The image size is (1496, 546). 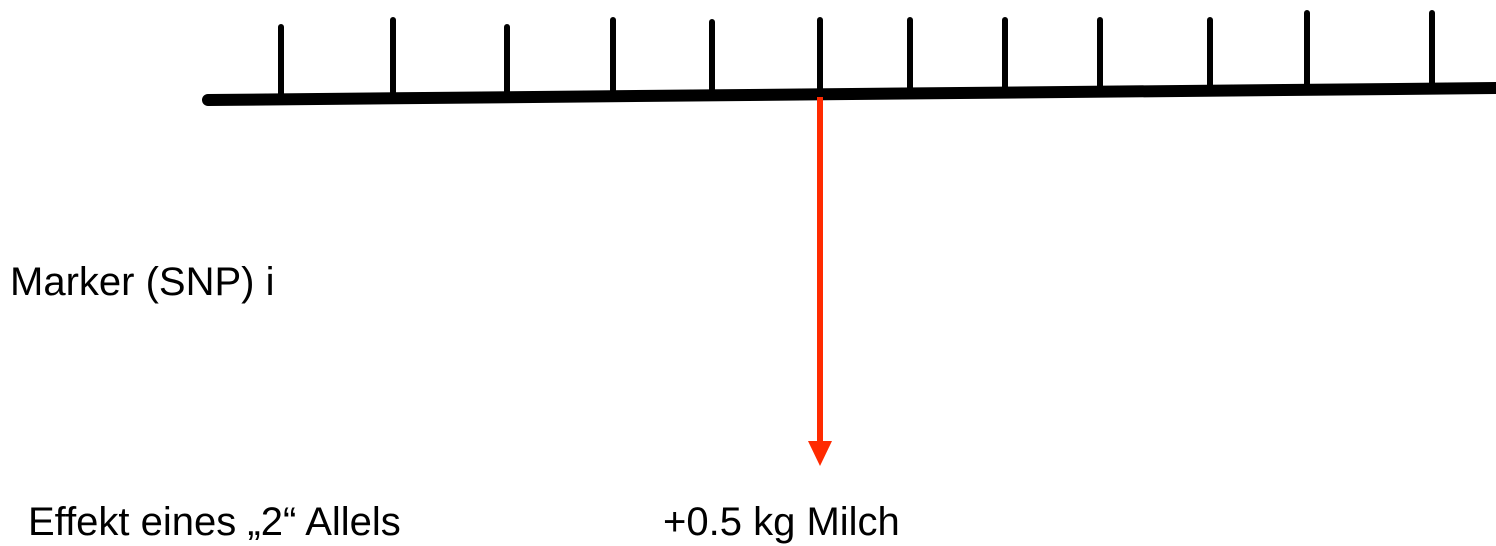 I want to click on marker-ticks, so click(x=856, y=56).